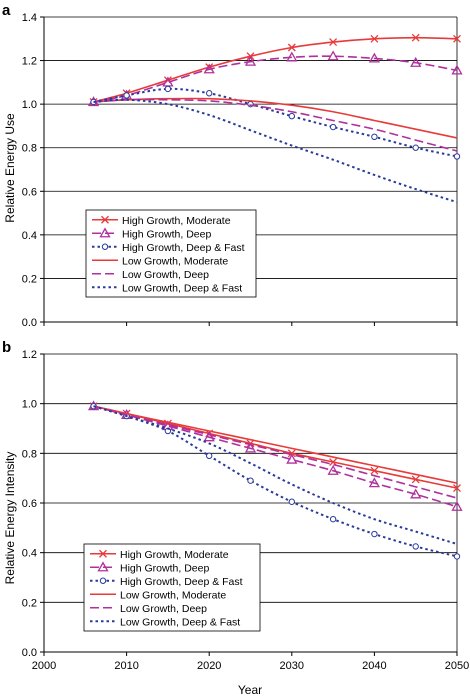 Image resolution: width=470 pixels, height=698 pixels. What do you see at coordinates (29, 18) in the screenshot?
I see `panel-a-y-tick-label: 1.4` at bounding box center [29, 18].